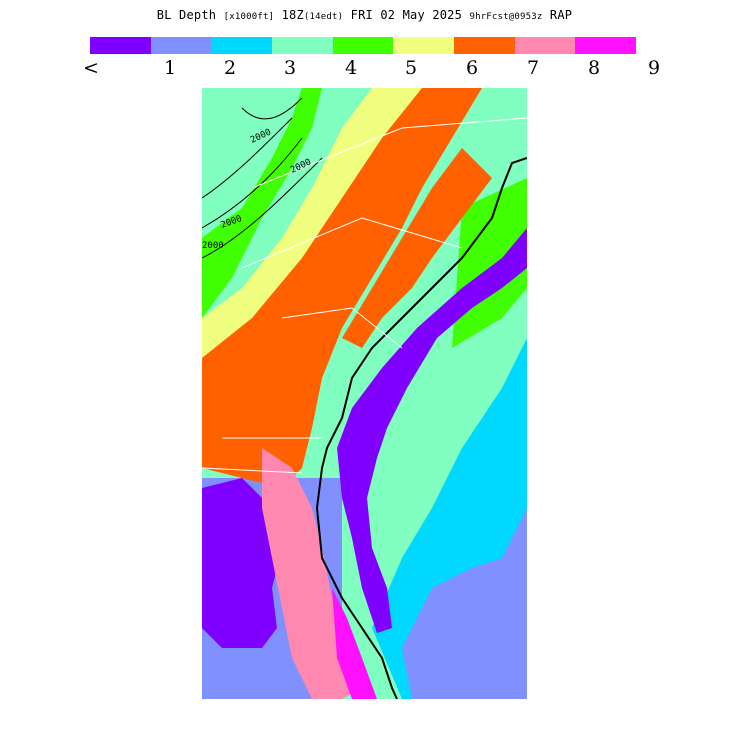 The image size is (729, 729). I want to click on atlantic-periwinkle-field, so click(464, 603).